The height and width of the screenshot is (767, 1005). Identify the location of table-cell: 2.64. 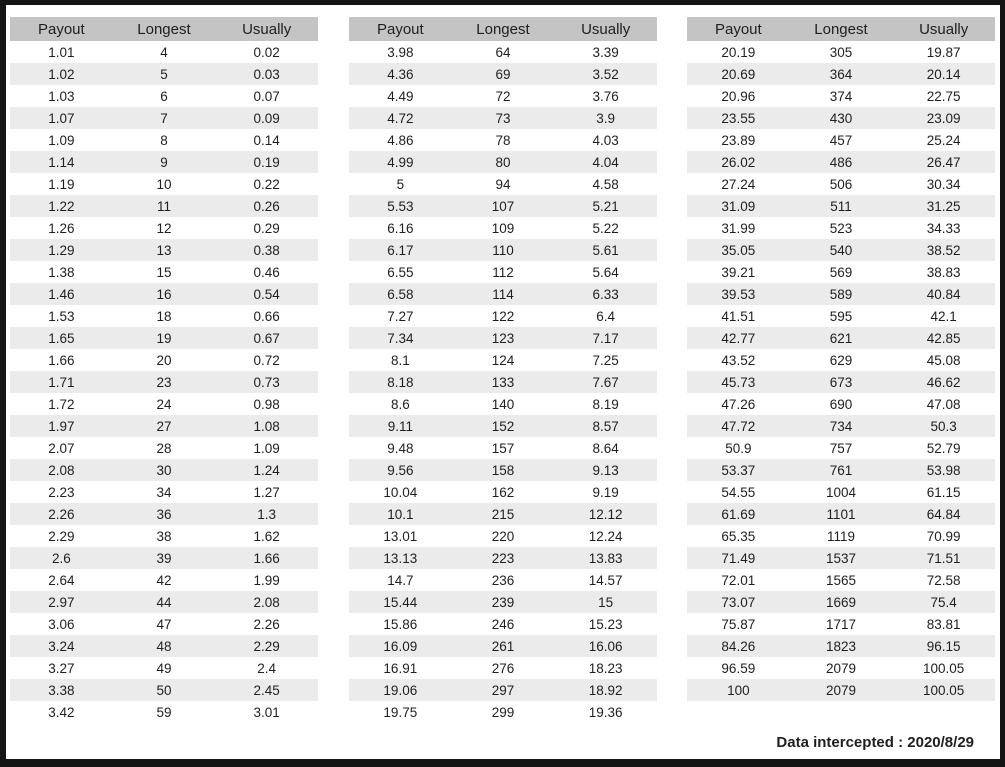
(61, 580).